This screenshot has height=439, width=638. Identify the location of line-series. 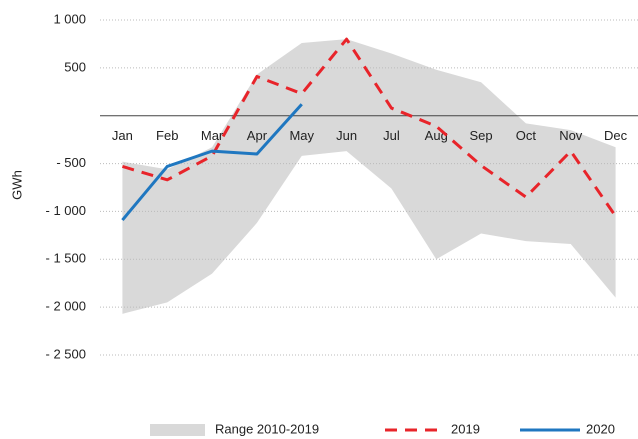
(212, 162).